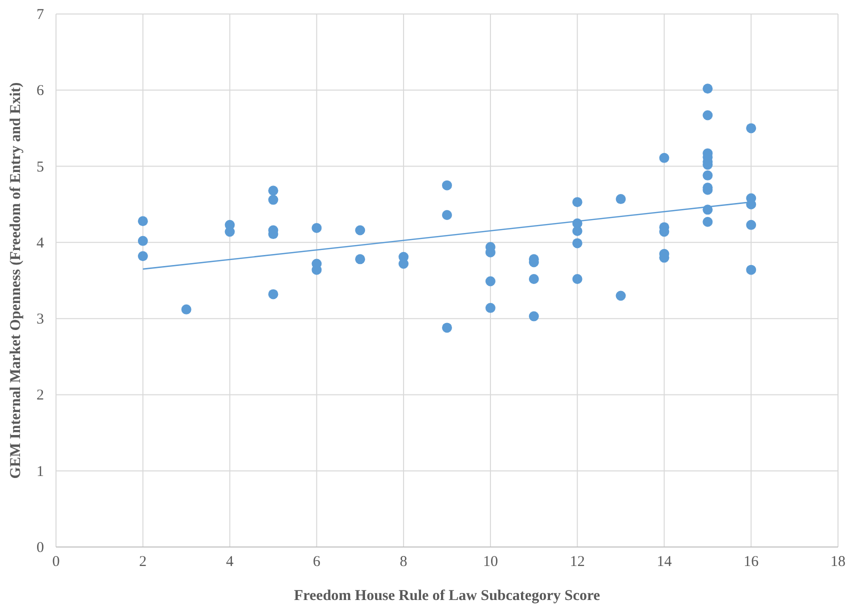 Image resolution: width=852 pixels, height=606 pixels. I want to click on y-tick-label: 6, so click(40, 91).